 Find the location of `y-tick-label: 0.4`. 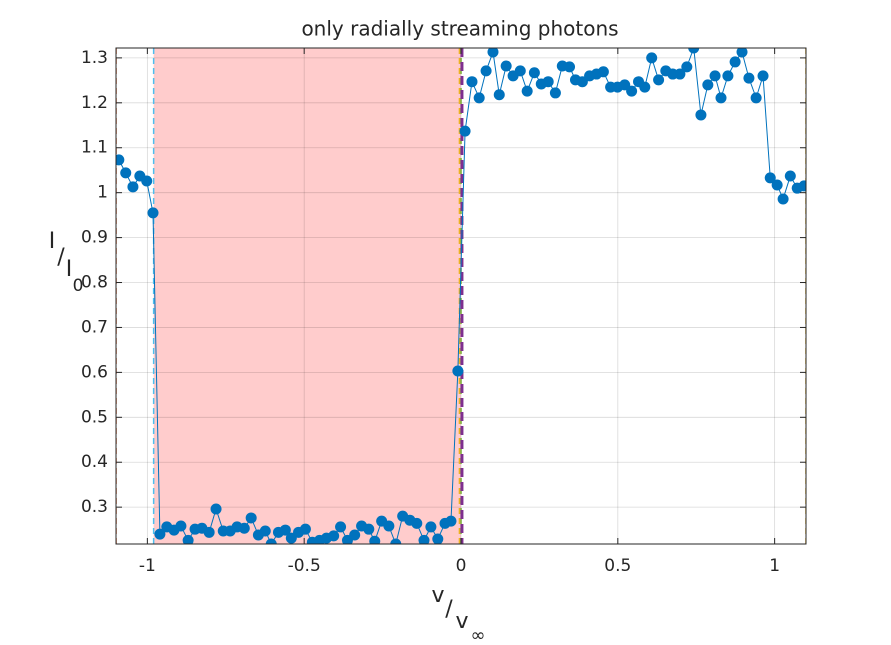

y-tick-label: 0.4 is located at coordinates (94, 462).